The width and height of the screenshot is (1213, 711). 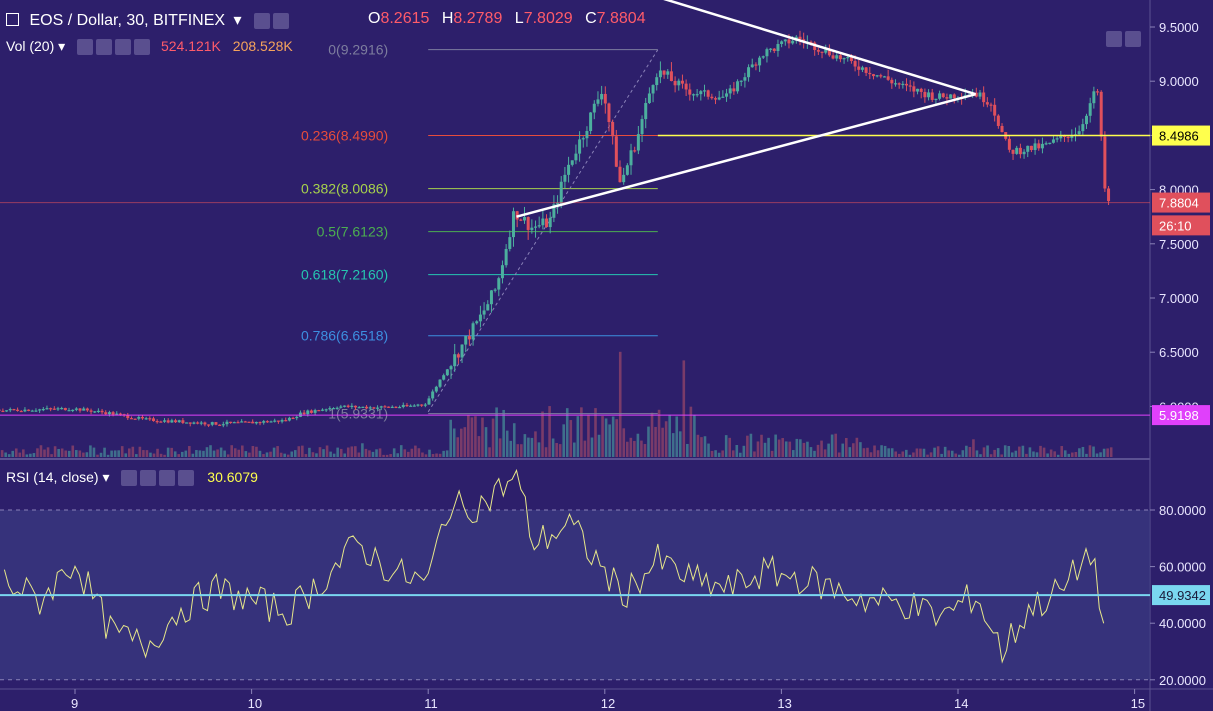 What do you see at coordinates (30, 46) in the screenshot?
I see `volume-name: Vol (20)` at bounding box center [30, 46].